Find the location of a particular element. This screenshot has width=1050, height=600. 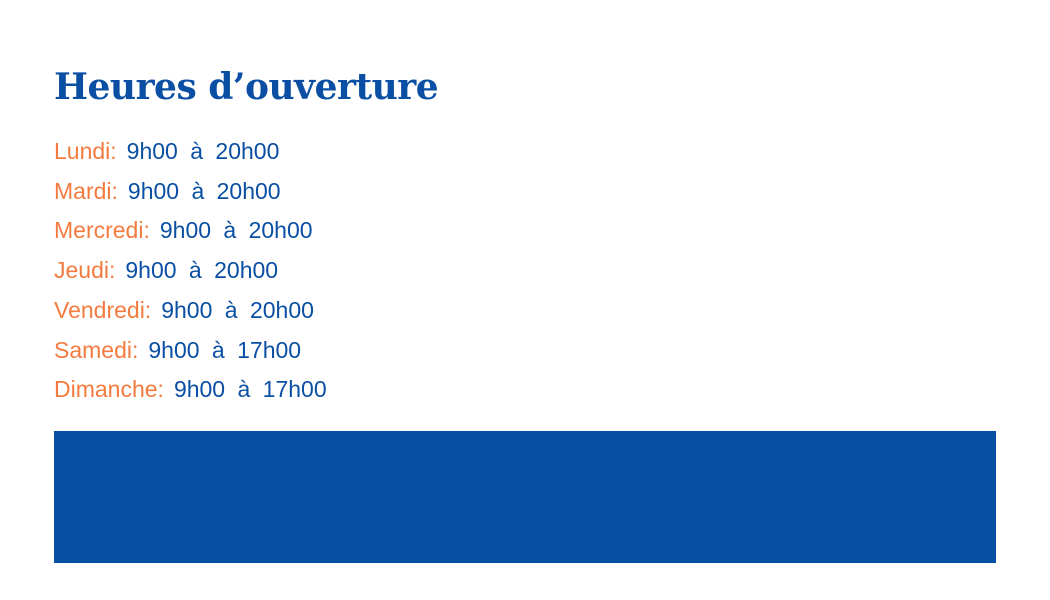

hours-row-monday: Lundi: 9h00 à 20h00 is located at coordinates (190, 152).